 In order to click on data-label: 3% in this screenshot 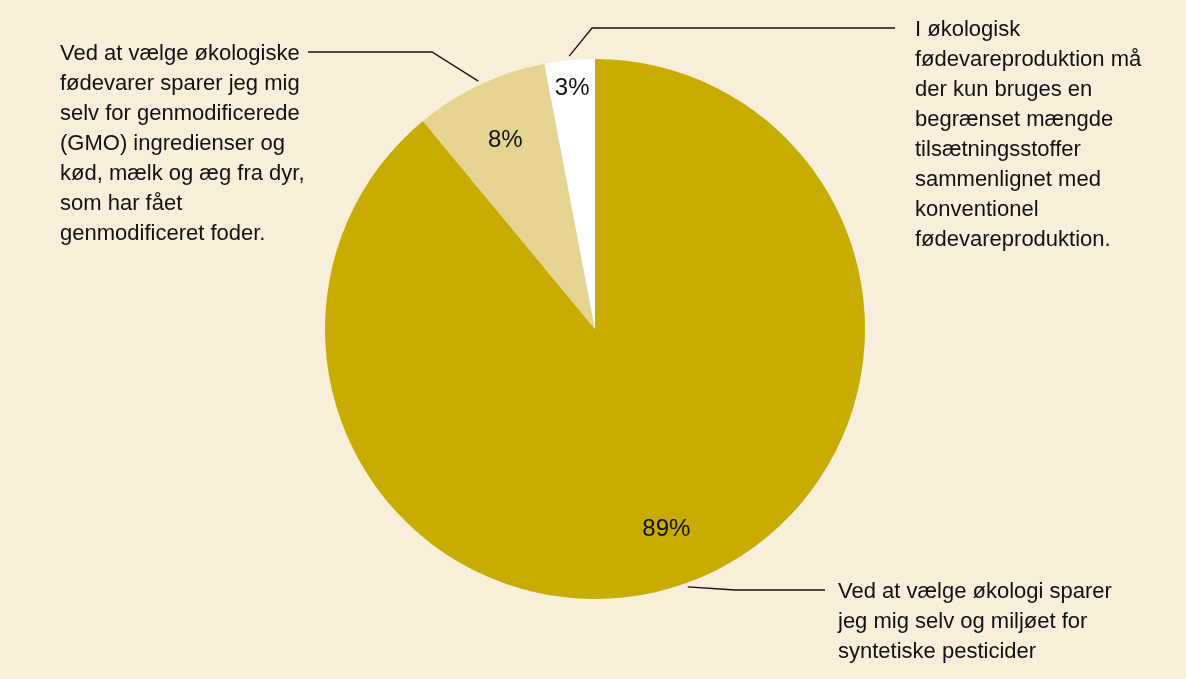, I will do `click(572, 87)`.